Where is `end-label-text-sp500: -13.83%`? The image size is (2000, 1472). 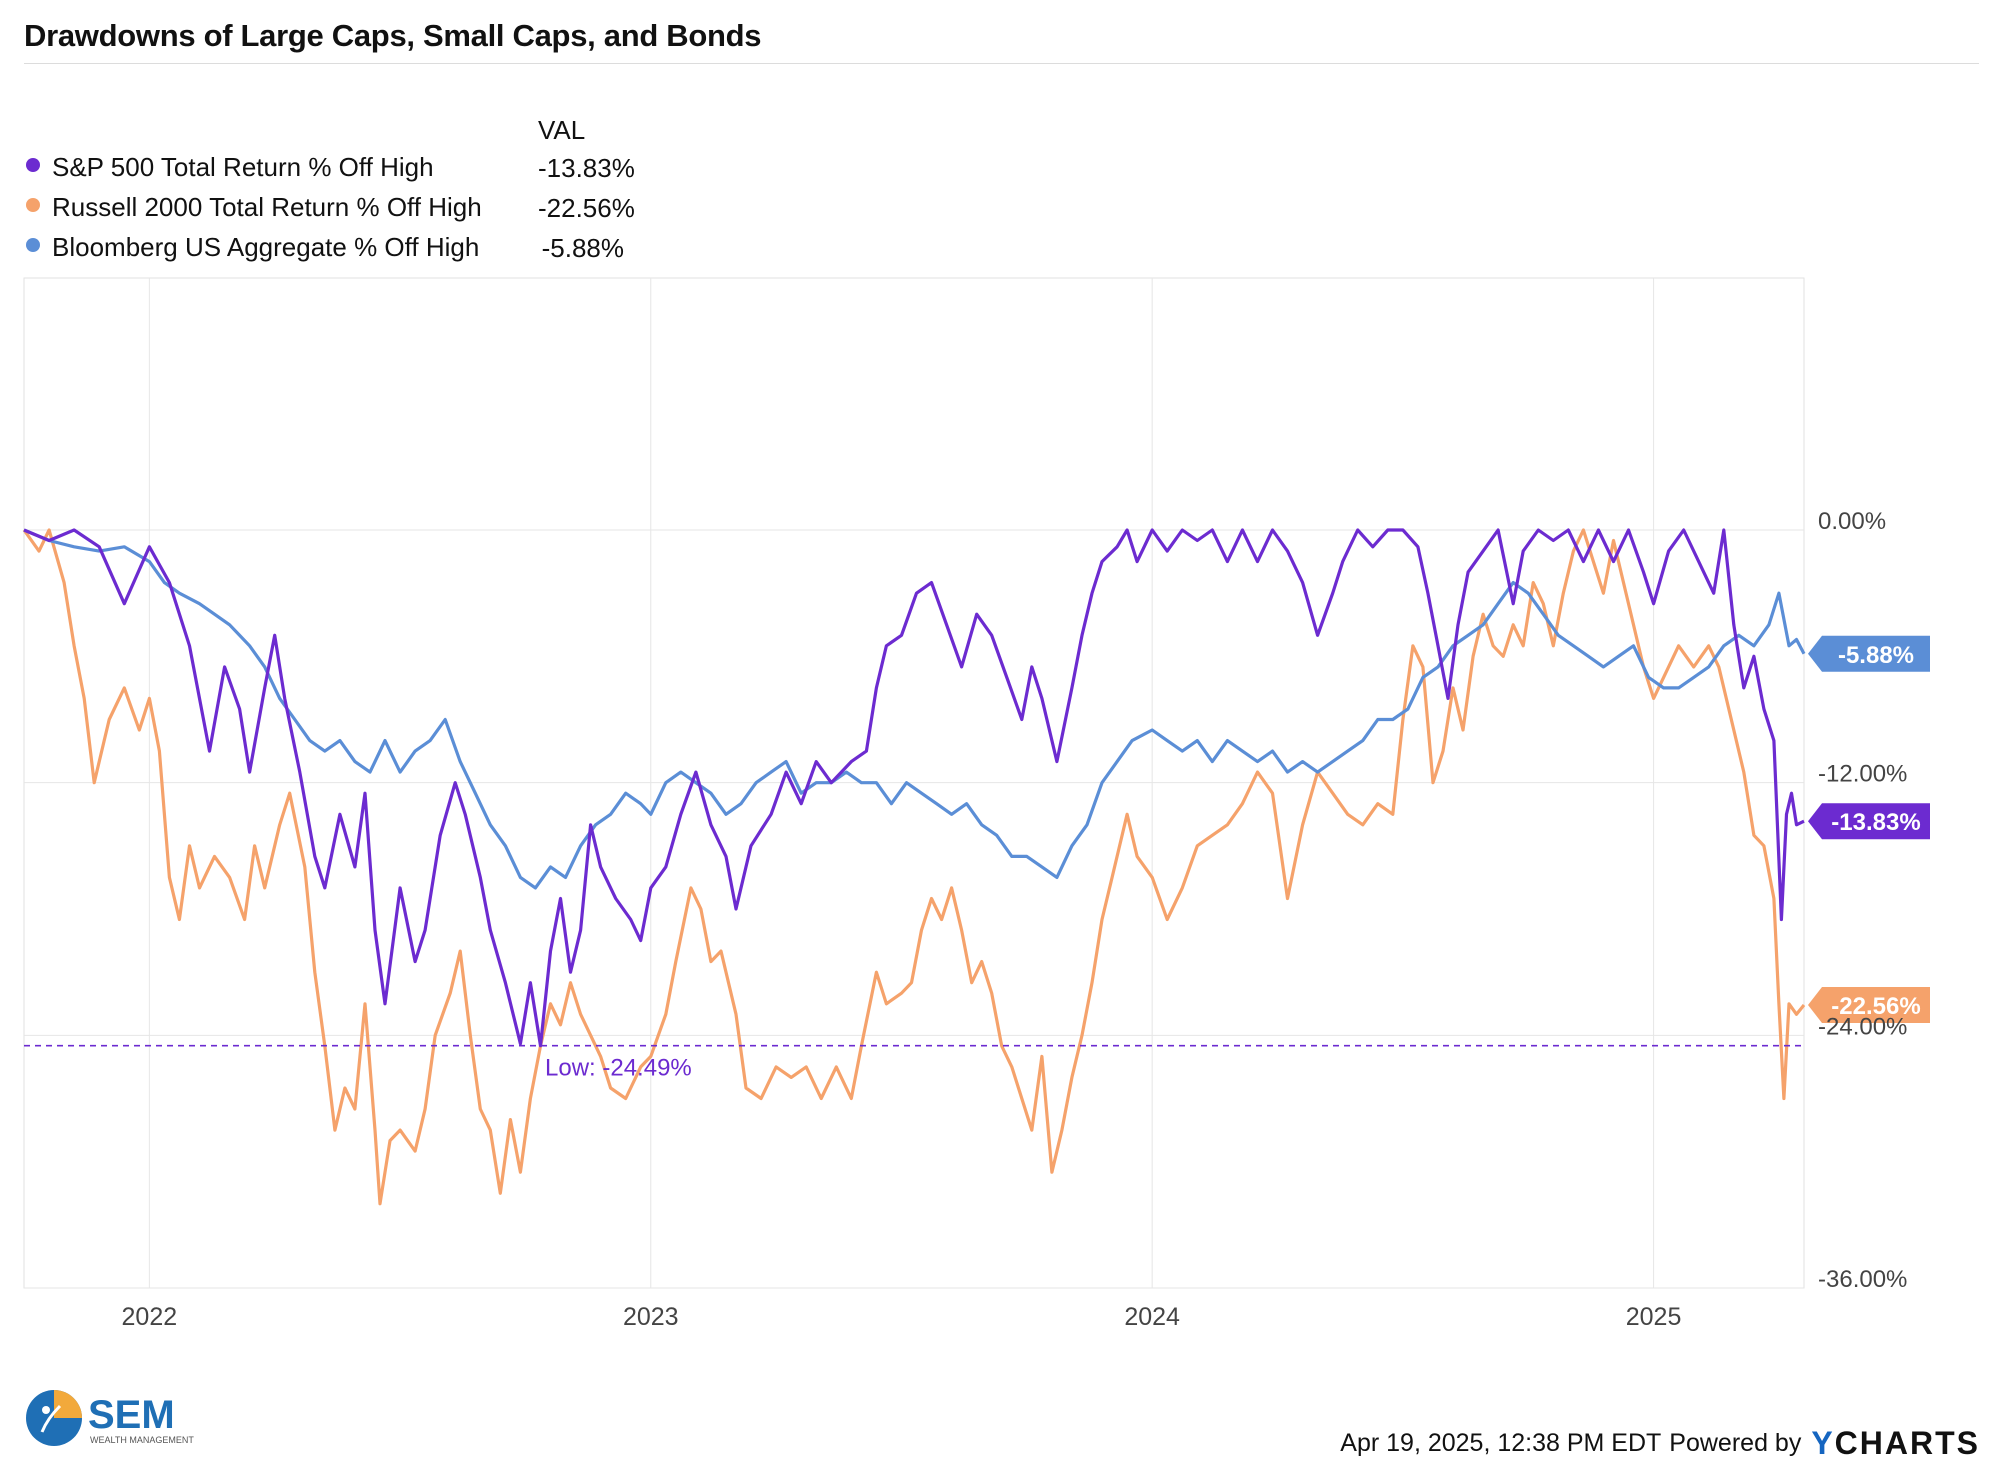
end-label-text-sp500: -13.83% is located at coordinates (1875, 822).